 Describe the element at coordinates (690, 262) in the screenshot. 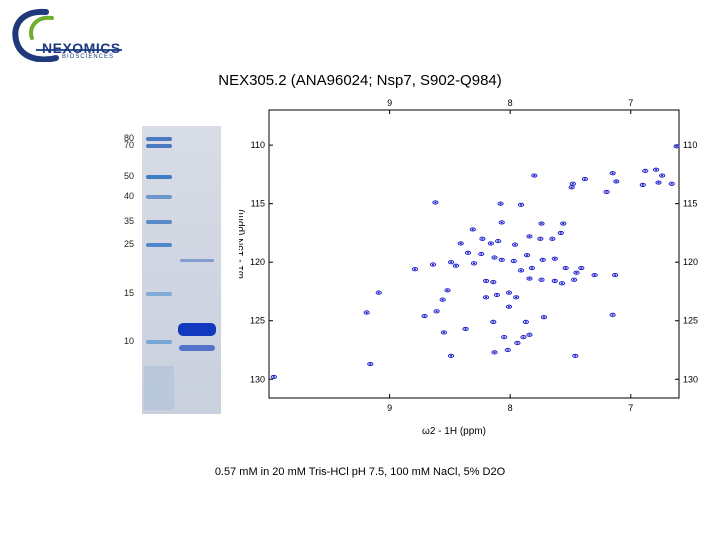

I see `y-tick-label-right: 120` at that location.